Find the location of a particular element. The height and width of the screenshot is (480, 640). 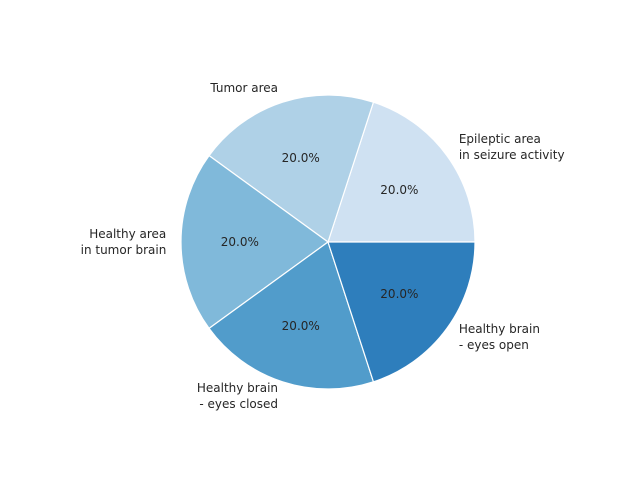

percentage-label-0: 20.0% is located at coordinates (399, 190).